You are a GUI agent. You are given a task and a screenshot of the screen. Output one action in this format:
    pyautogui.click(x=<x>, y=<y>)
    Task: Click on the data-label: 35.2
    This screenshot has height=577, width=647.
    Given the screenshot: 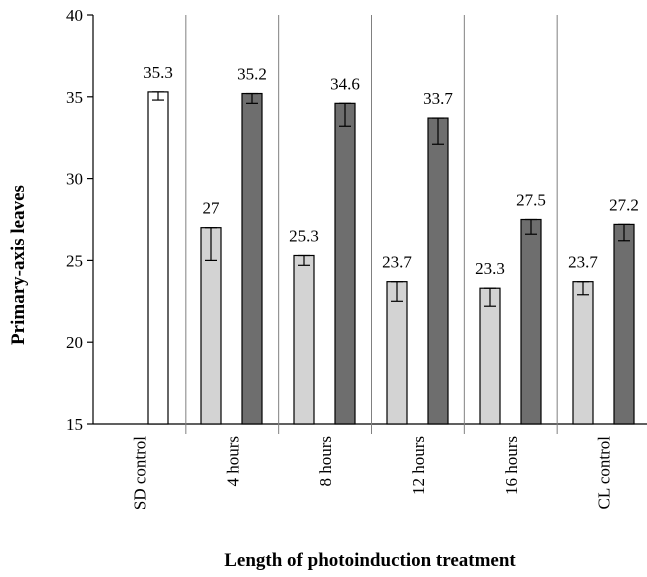 What is the action you would take?
    pyautogui.click(x=252, y=74)
    